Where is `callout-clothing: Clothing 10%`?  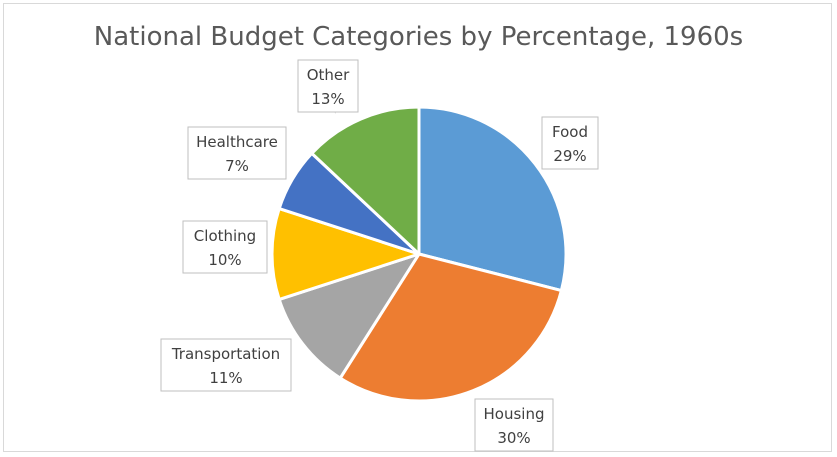 callout-clothing: Clothing 10% is located at coordinates (225, 247).